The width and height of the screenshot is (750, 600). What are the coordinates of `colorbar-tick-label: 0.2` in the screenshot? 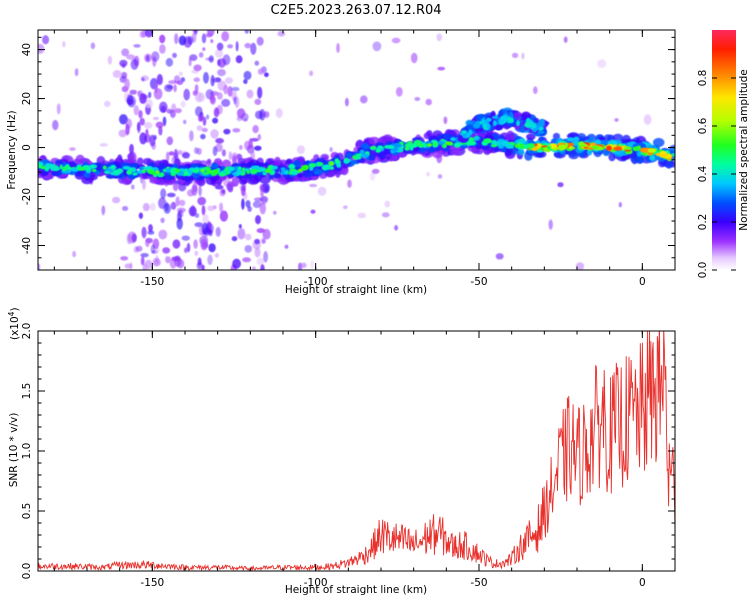 It's located at (703, 222).